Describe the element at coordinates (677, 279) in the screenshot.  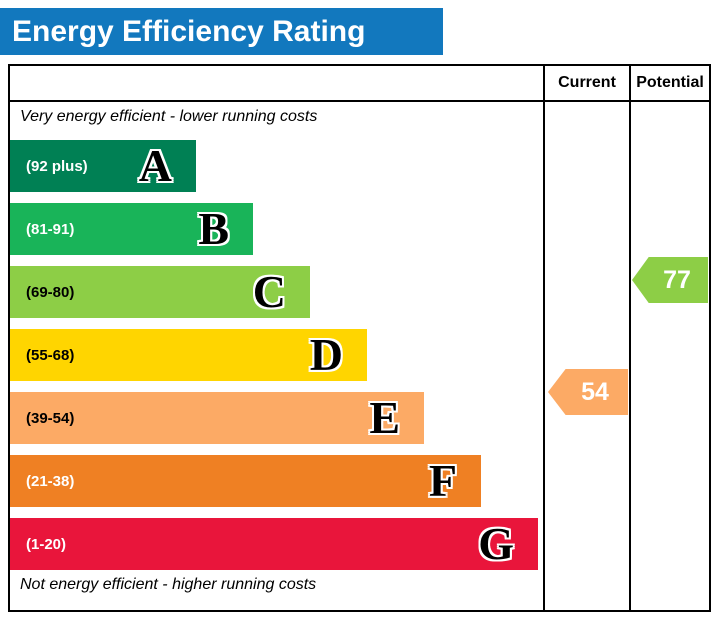
I see `potential-value: 77` at that location.